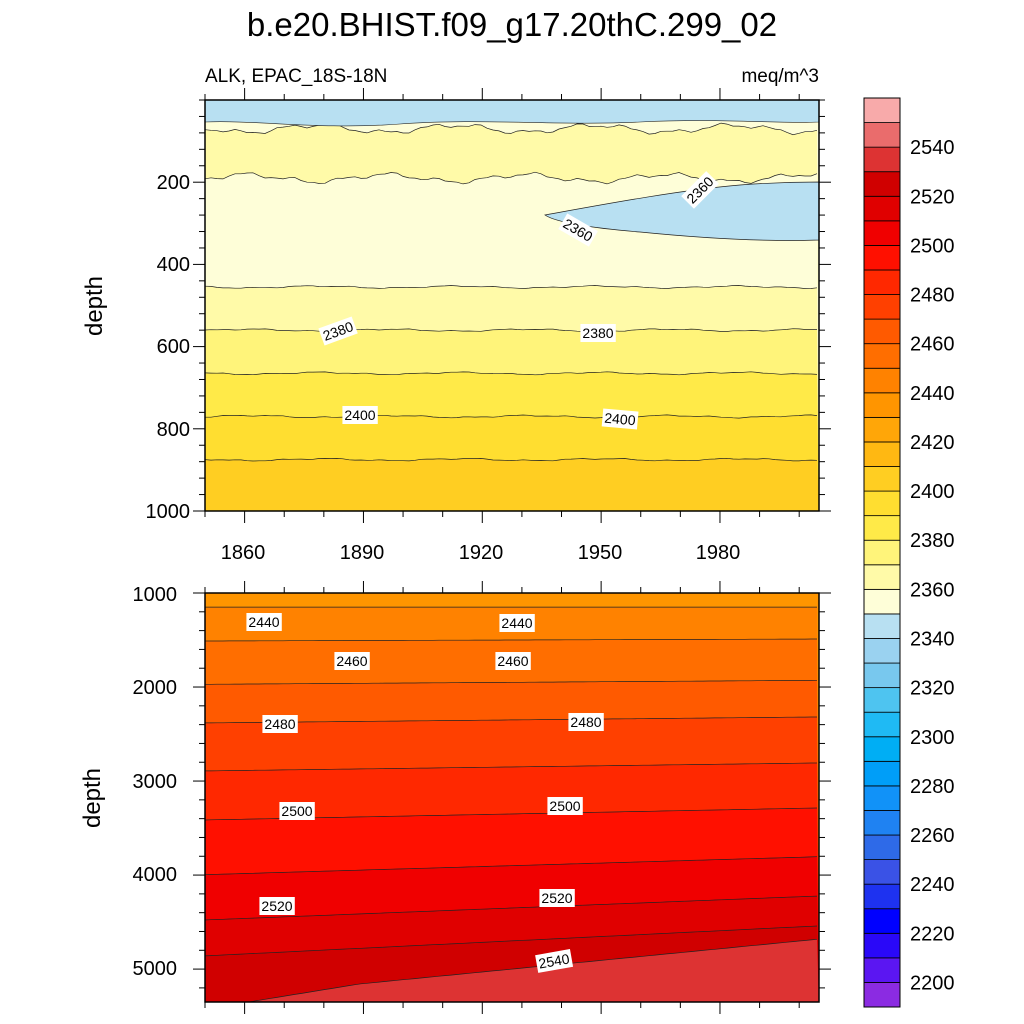  I want to click on colorbar-boxes, so click(882, 552).